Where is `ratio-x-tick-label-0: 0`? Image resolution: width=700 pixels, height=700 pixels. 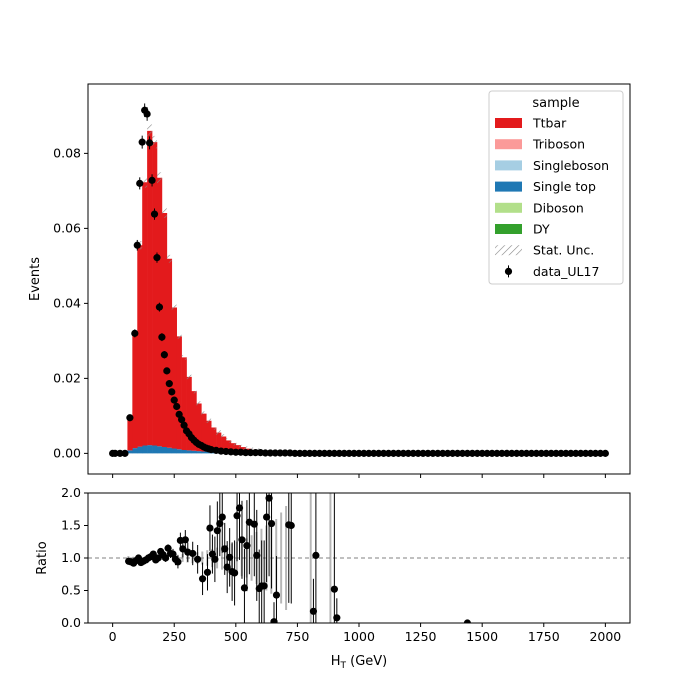
ratio-x-tick-label-0: 0 is located at coordinates (113, 636).